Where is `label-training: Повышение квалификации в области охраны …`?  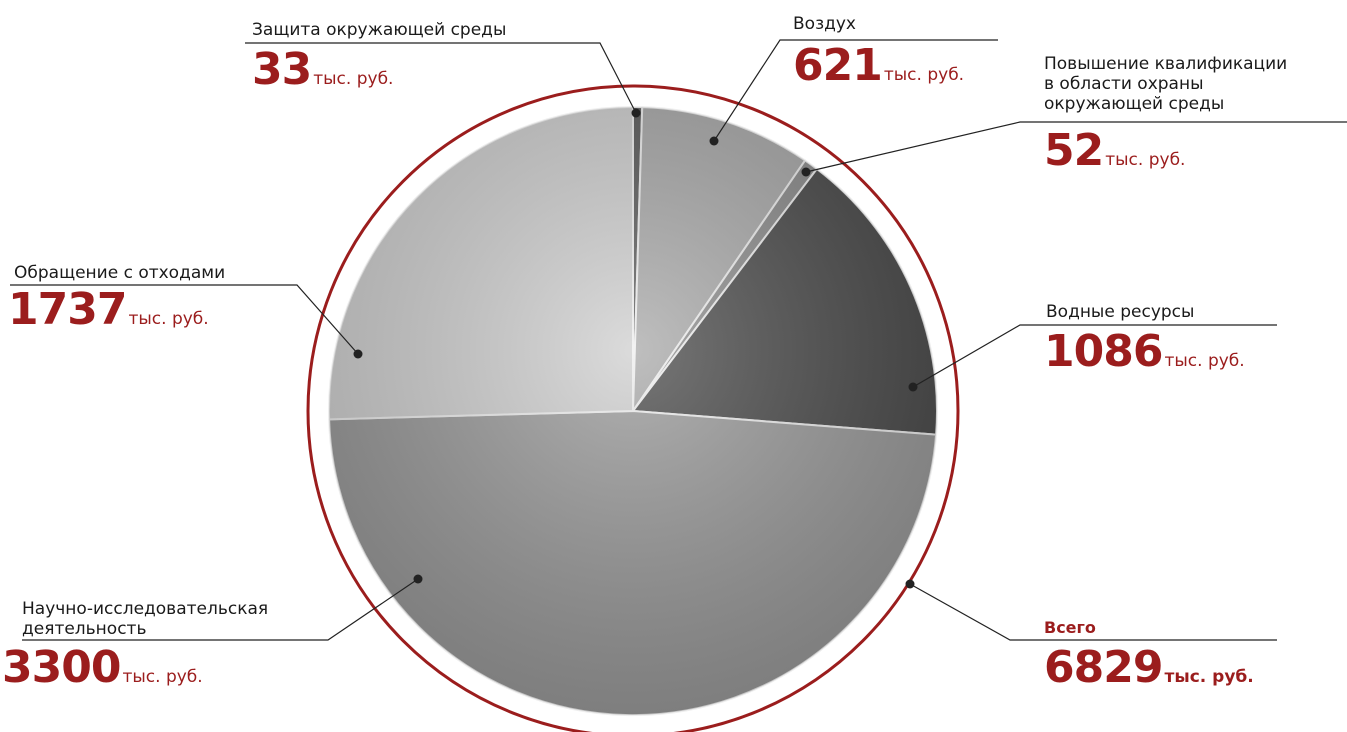 label-training: Повышение квалификации в области охраны … is located at coordinates (1165, 84).